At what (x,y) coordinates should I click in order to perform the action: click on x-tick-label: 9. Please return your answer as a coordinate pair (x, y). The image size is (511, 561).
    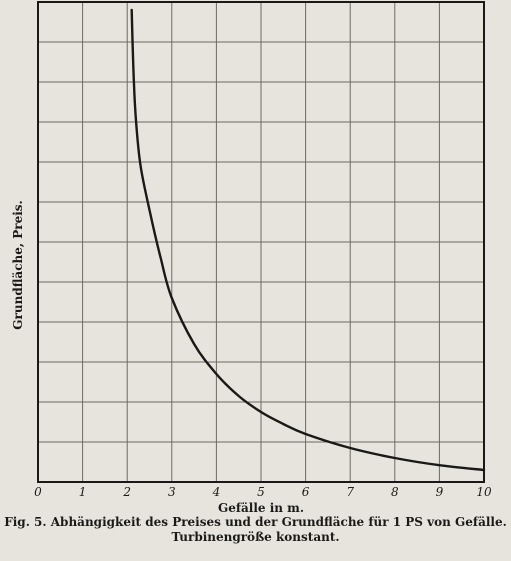
    Looking at the image, I should click on (440, 492).